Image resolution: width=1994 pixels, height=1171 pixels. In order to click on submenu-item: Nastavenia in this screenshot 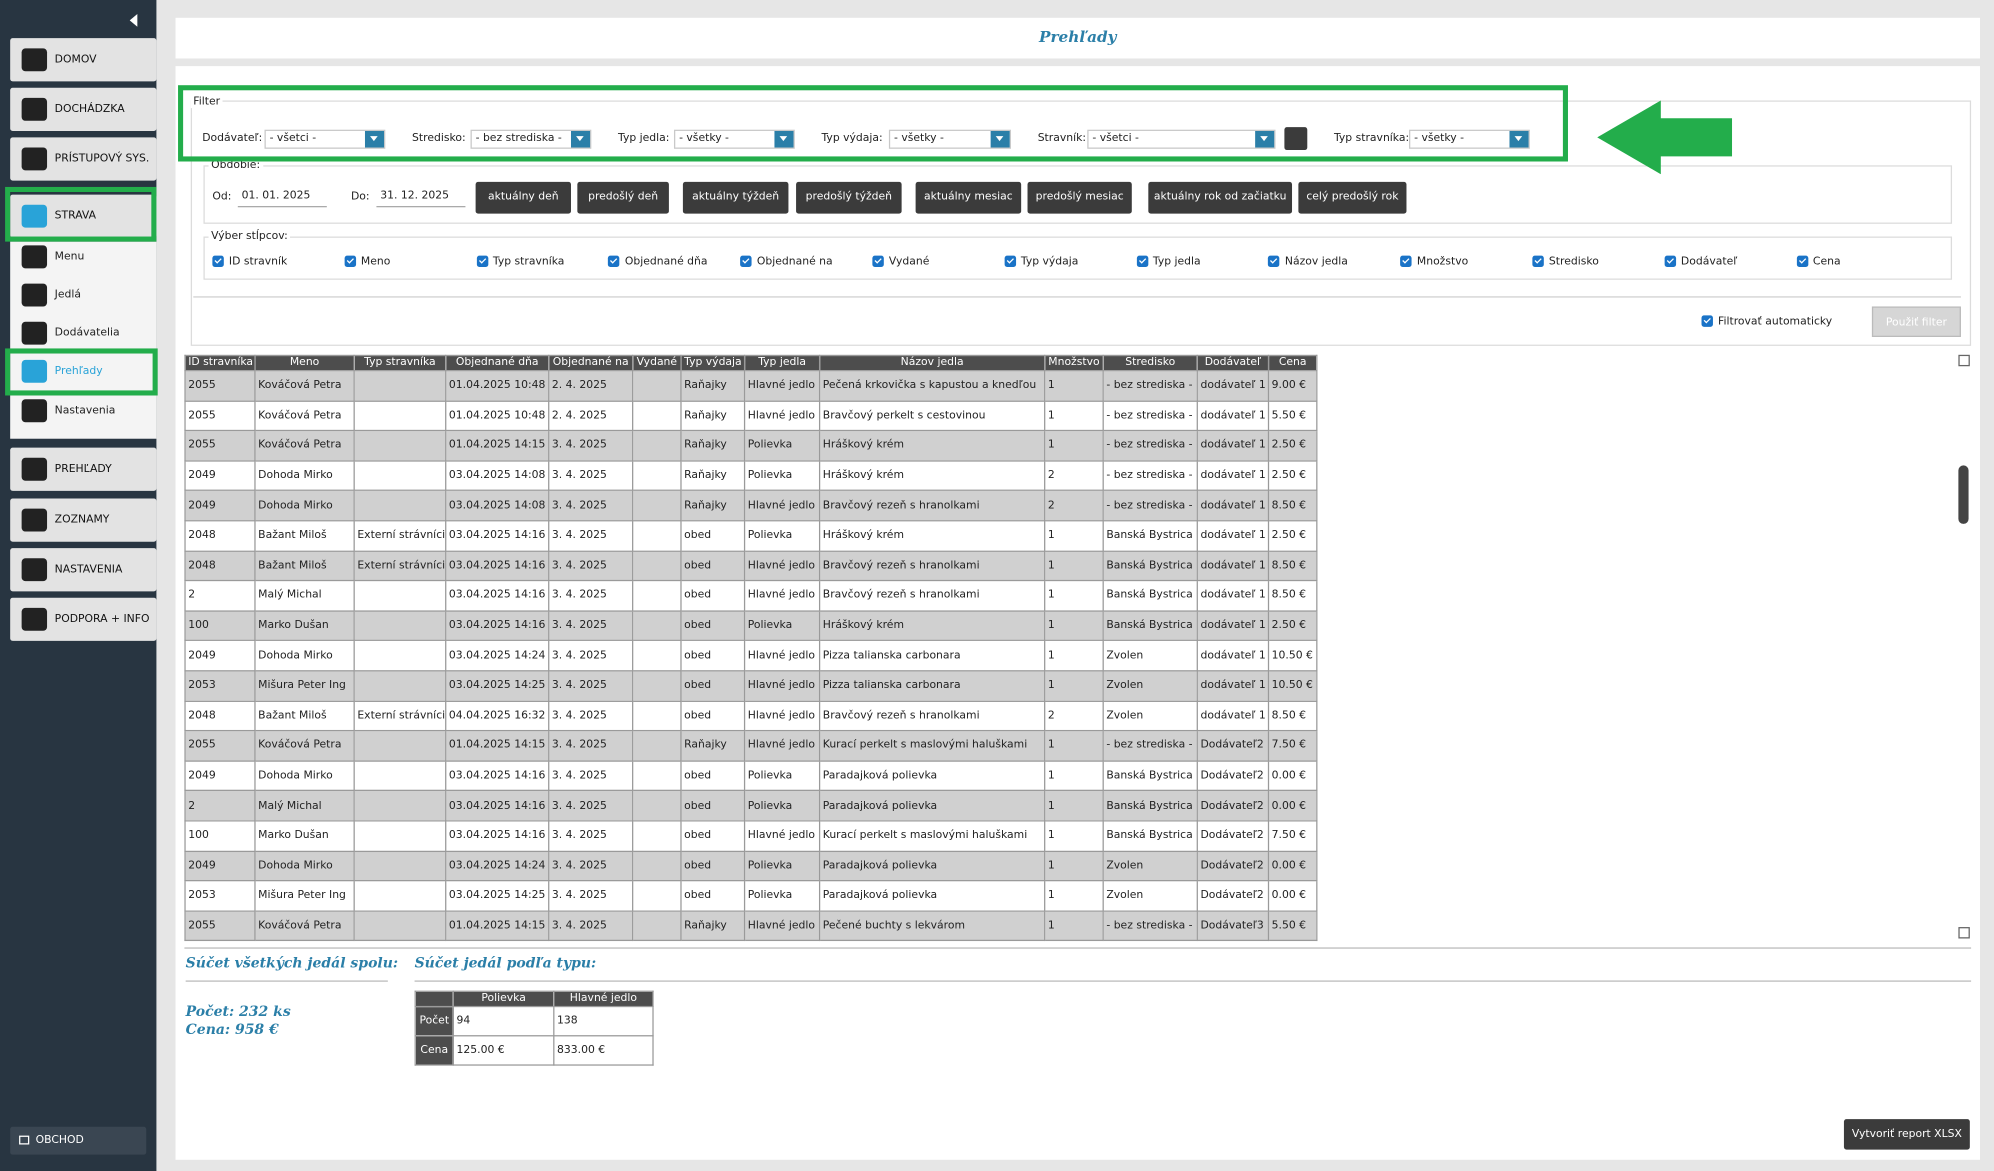, I will do `click(83, 410)`.